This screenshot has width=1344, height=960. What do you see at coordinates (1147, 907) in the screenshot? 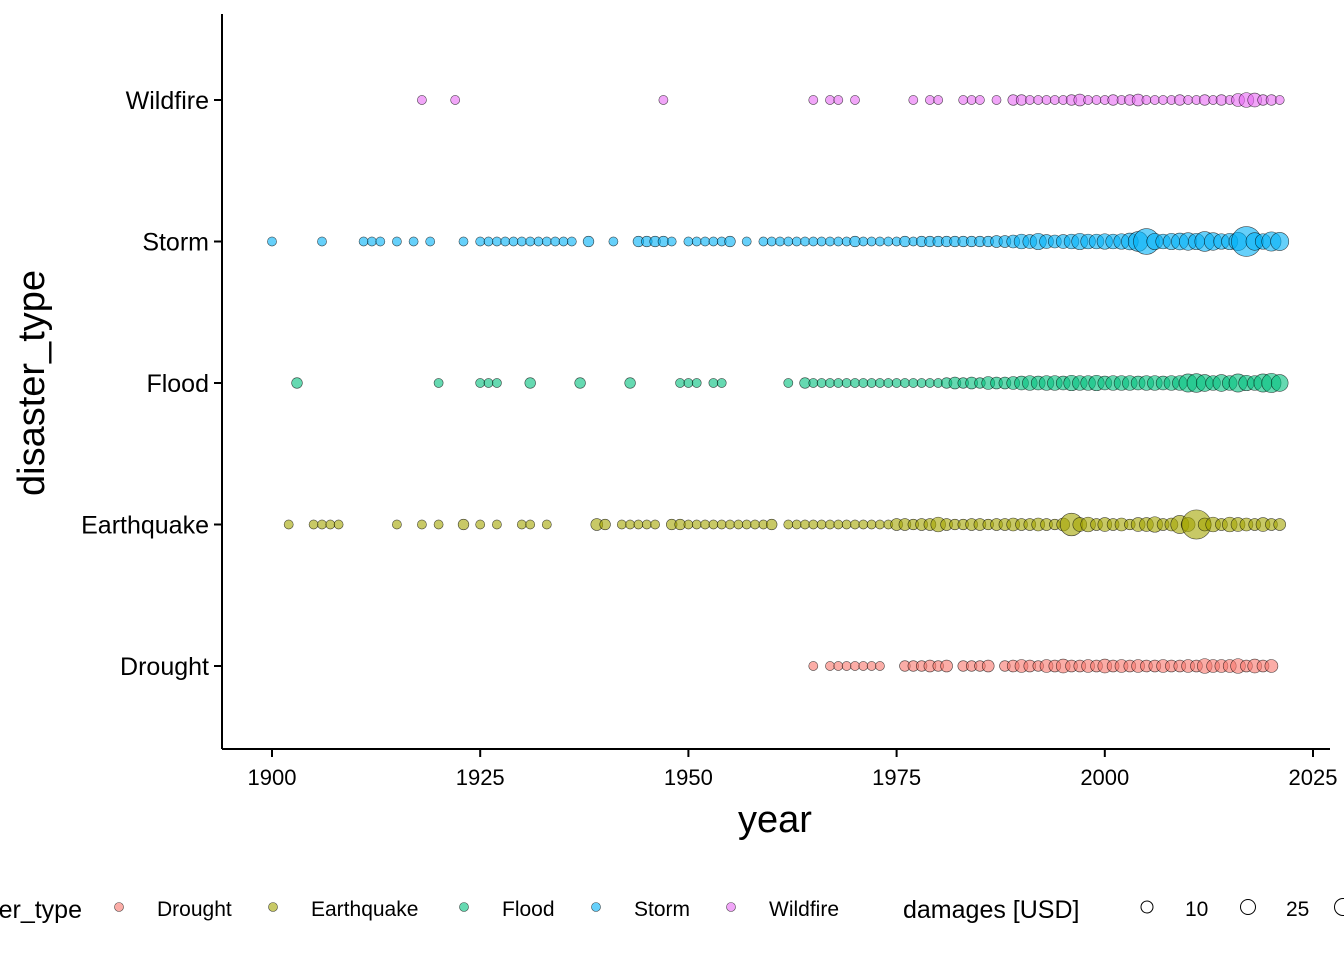
I see `legend-size-key` at bounding box center [1147, 907].